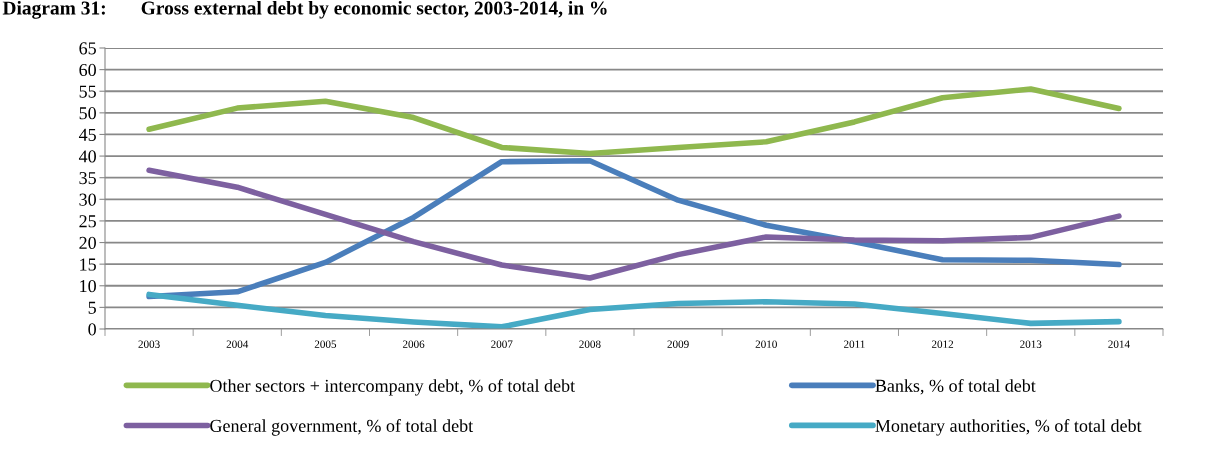 Image resolution: width=1220 pixels, height=461 pixels. What do you see at coordinates (1031, 344) in the screenshot?
I see `x-tick-label: 2013` at bounding box center [1031, 344].